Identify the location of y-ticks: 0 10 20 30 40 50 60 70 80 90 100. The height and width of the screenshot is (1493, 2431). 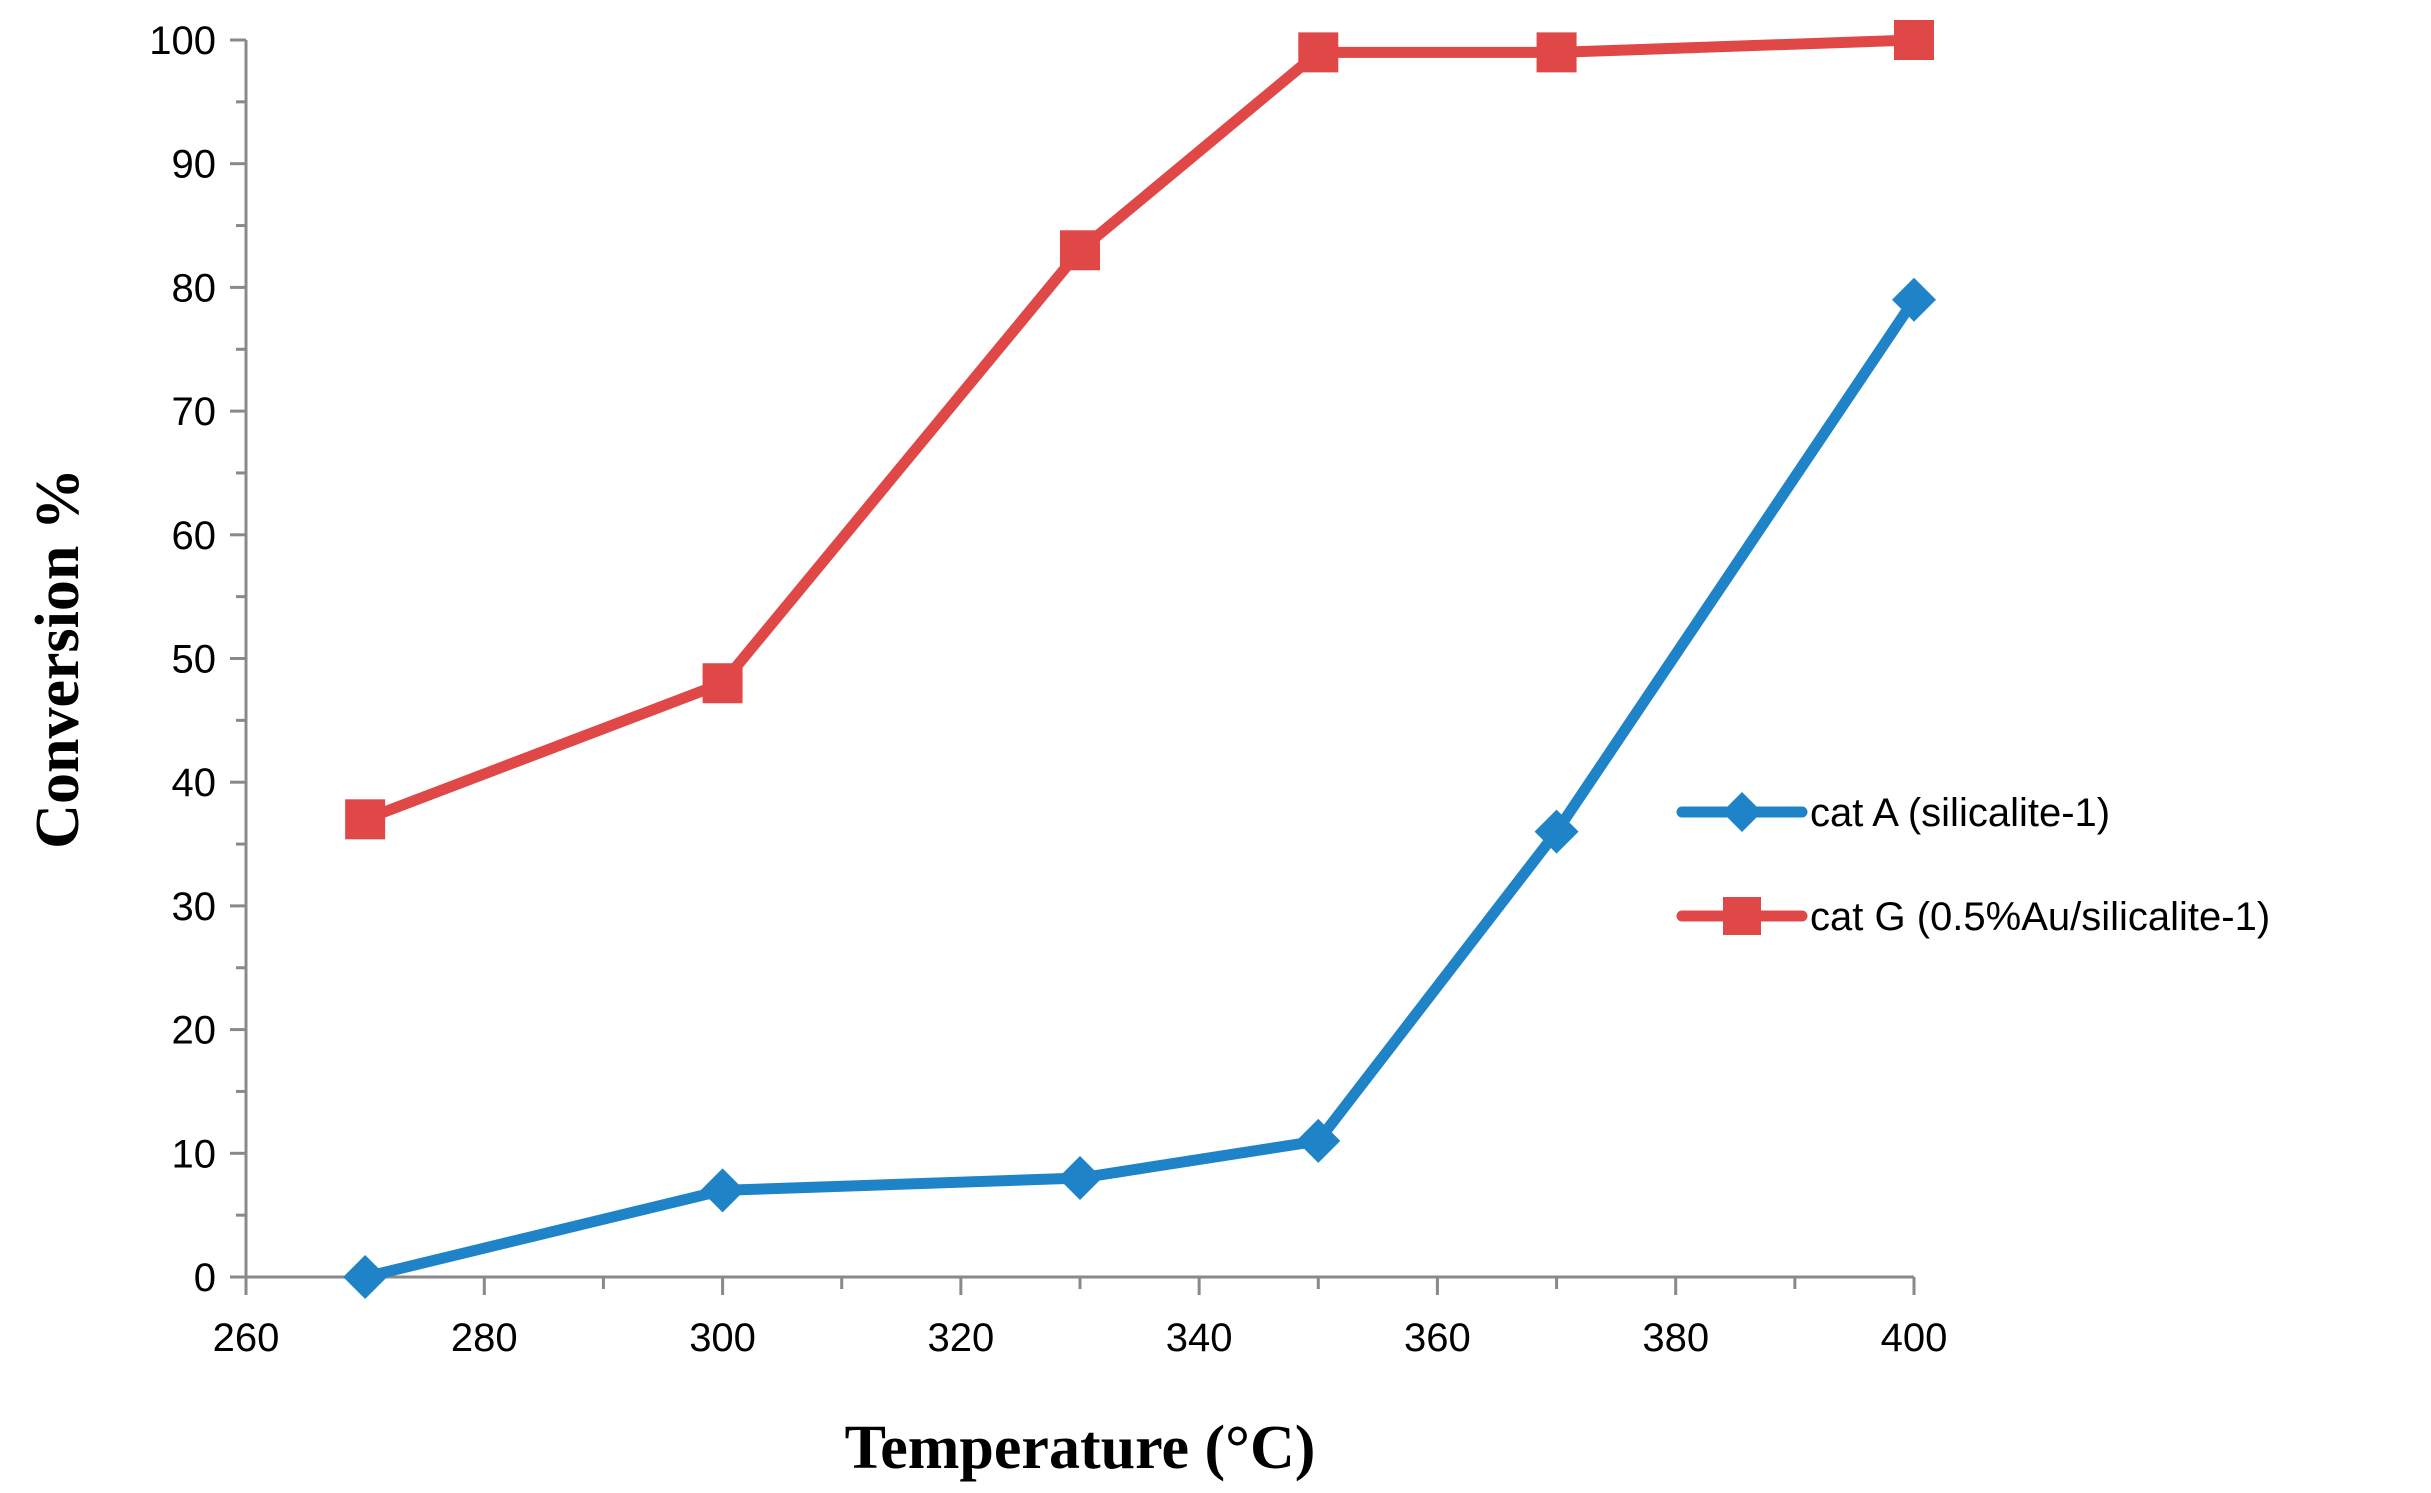
(197, 659).